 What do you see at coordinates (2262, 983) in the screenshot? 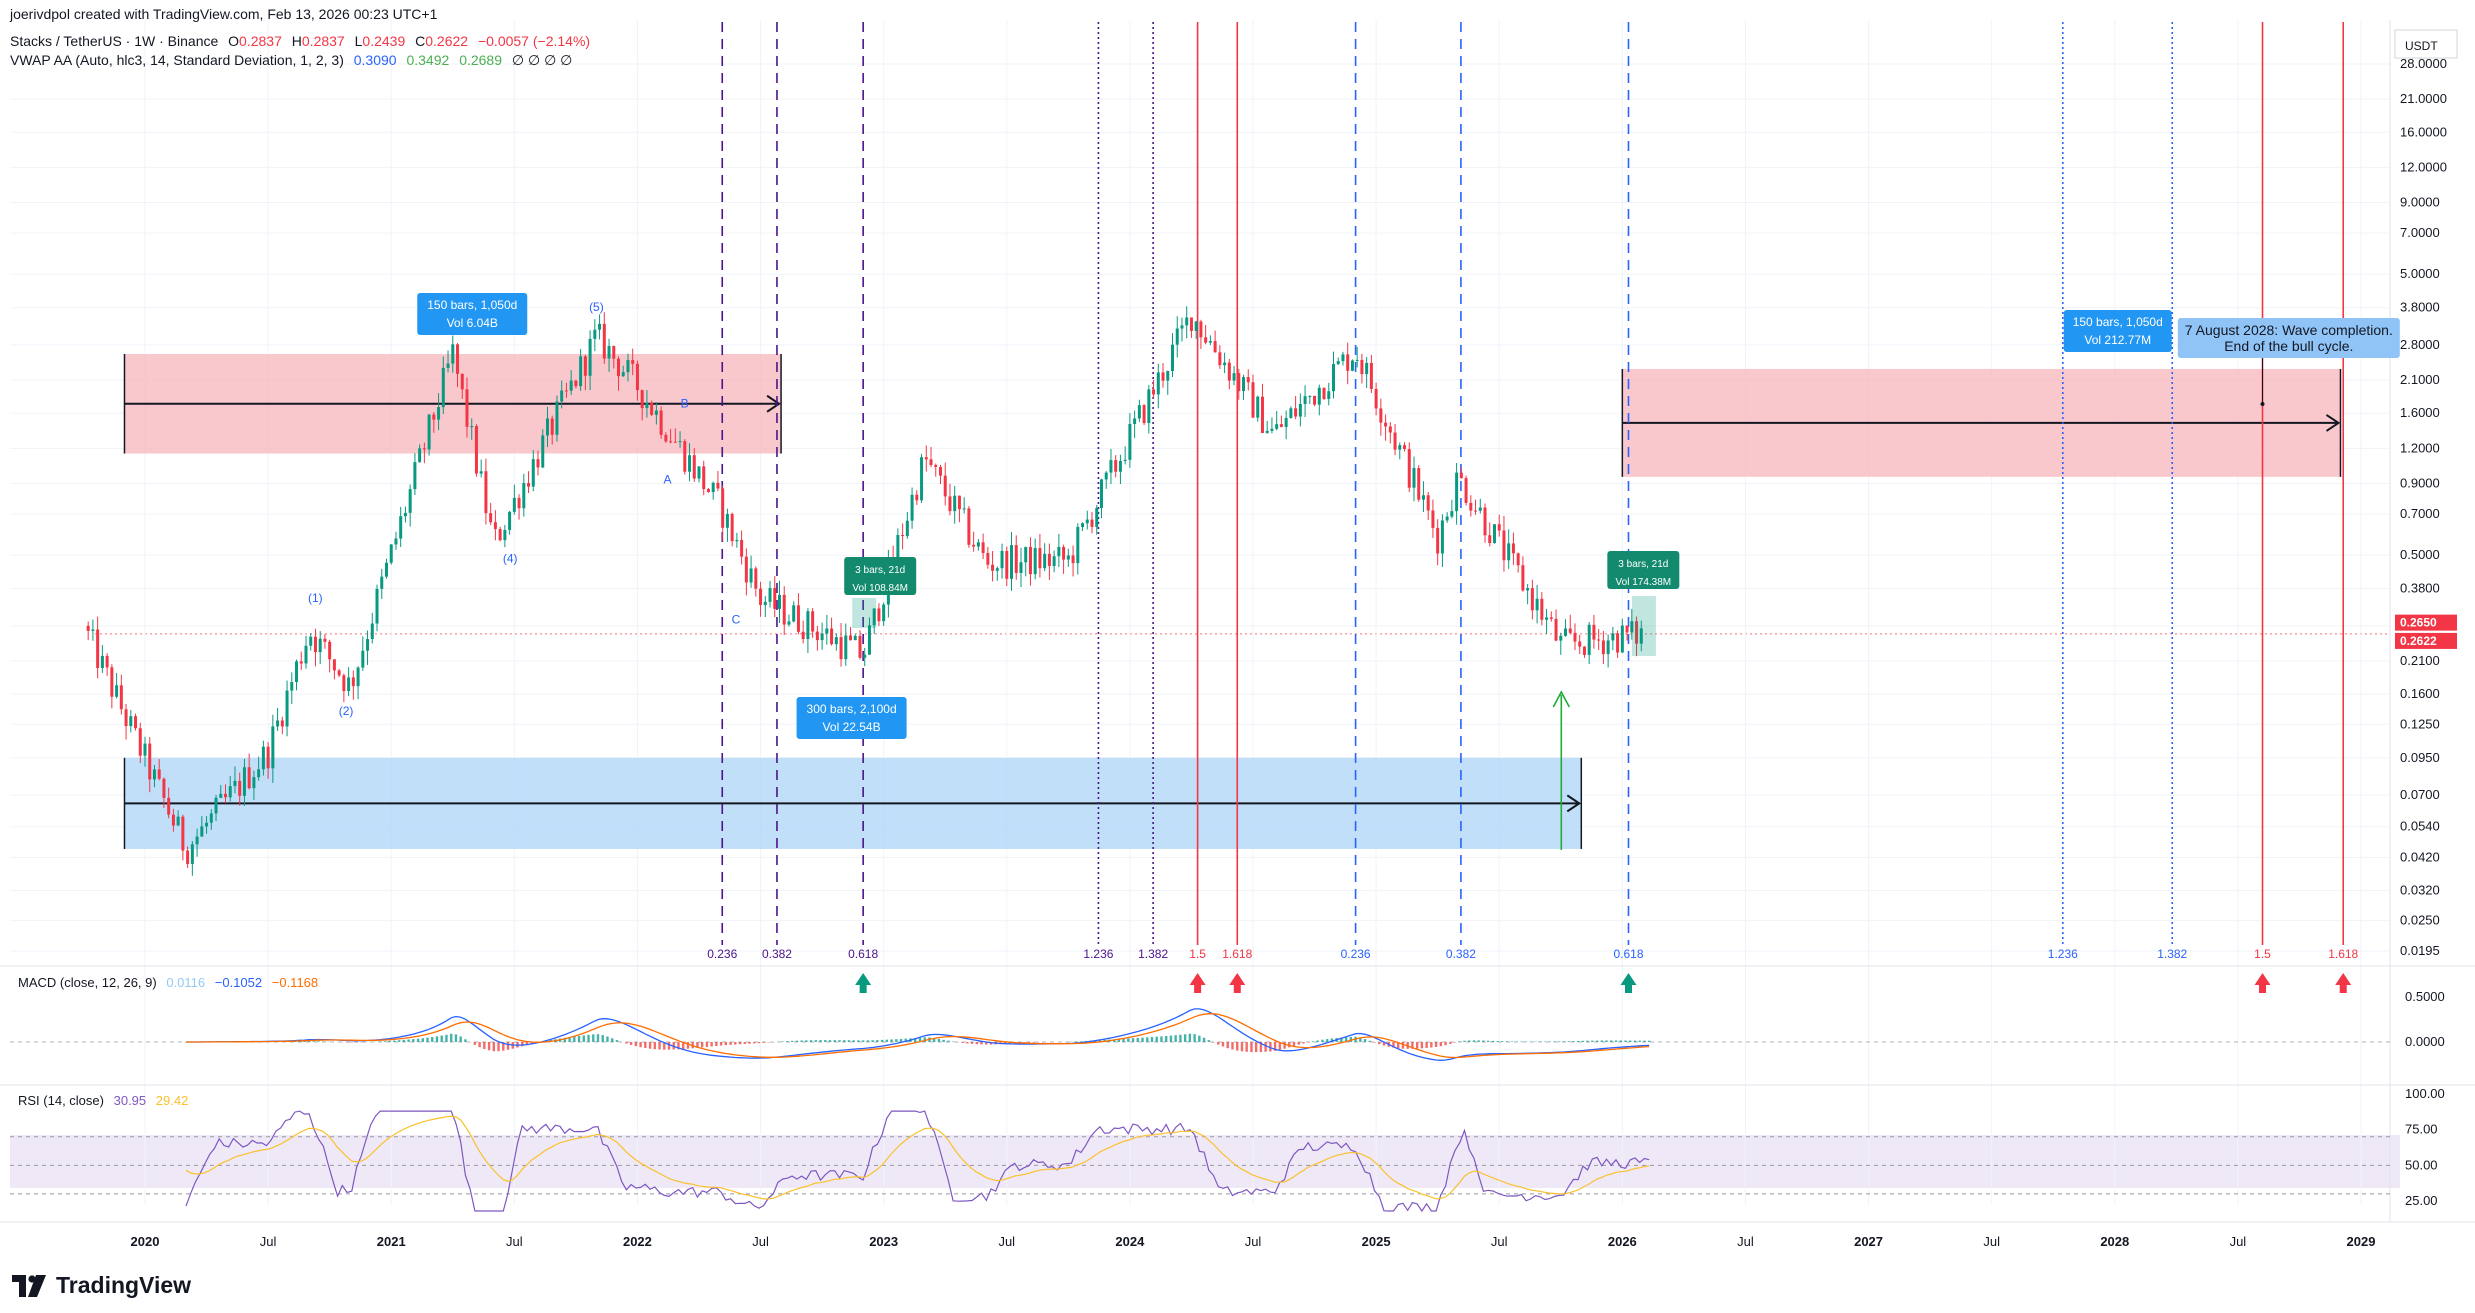
I see `signal-arrow-up-icon` at bounding box center [2262, 983].